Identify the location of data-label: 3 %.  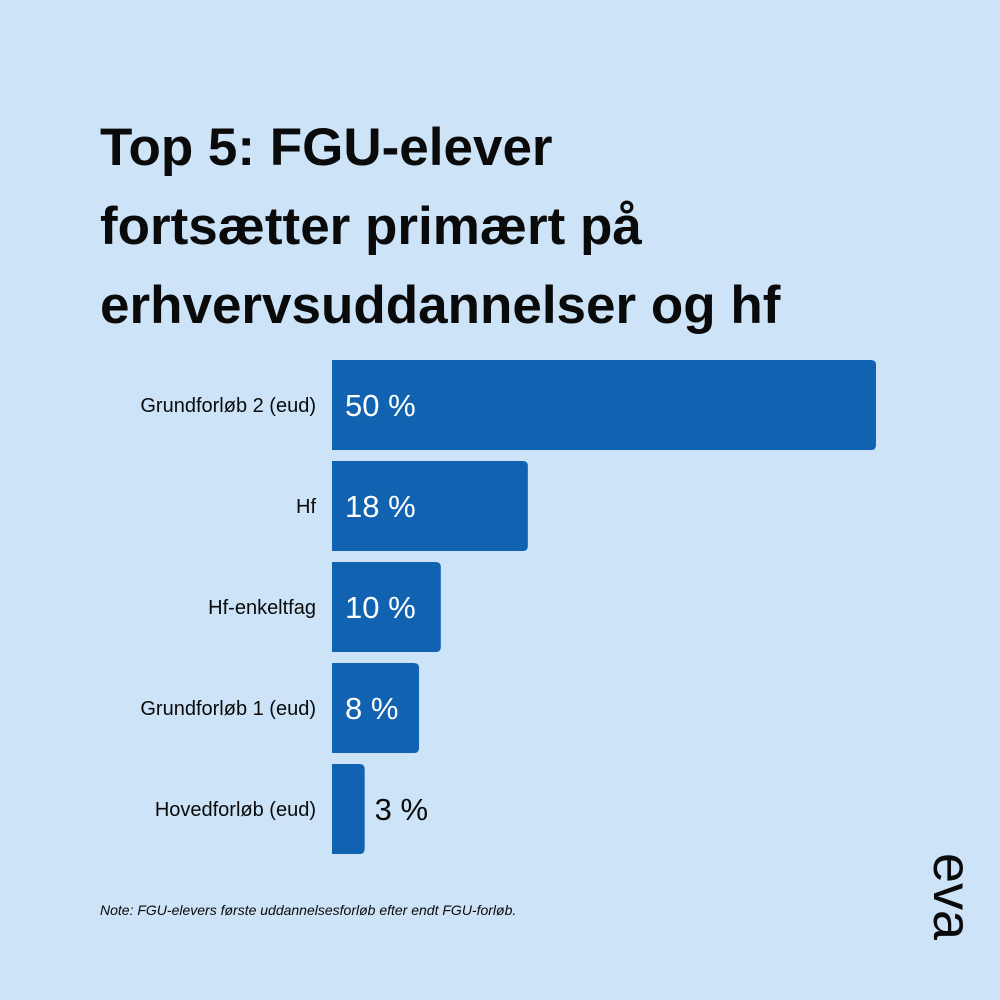
(401, 809).